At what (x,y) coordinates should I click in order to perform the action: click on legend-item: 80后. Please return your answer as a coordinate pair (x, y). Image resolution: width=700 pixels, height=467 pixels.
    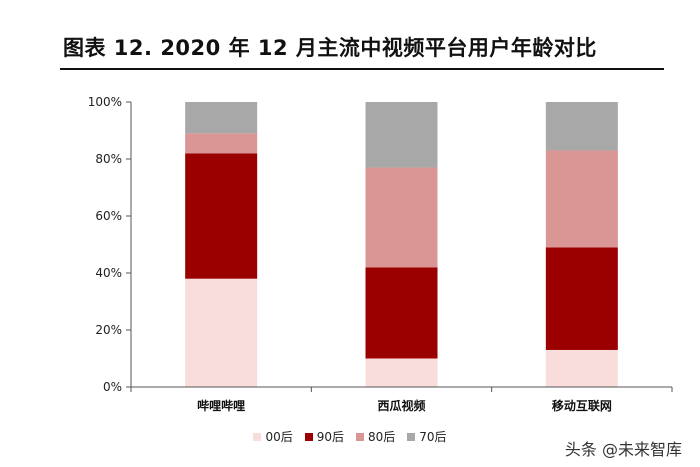
    Looking at the image, I should click on (375, 436).